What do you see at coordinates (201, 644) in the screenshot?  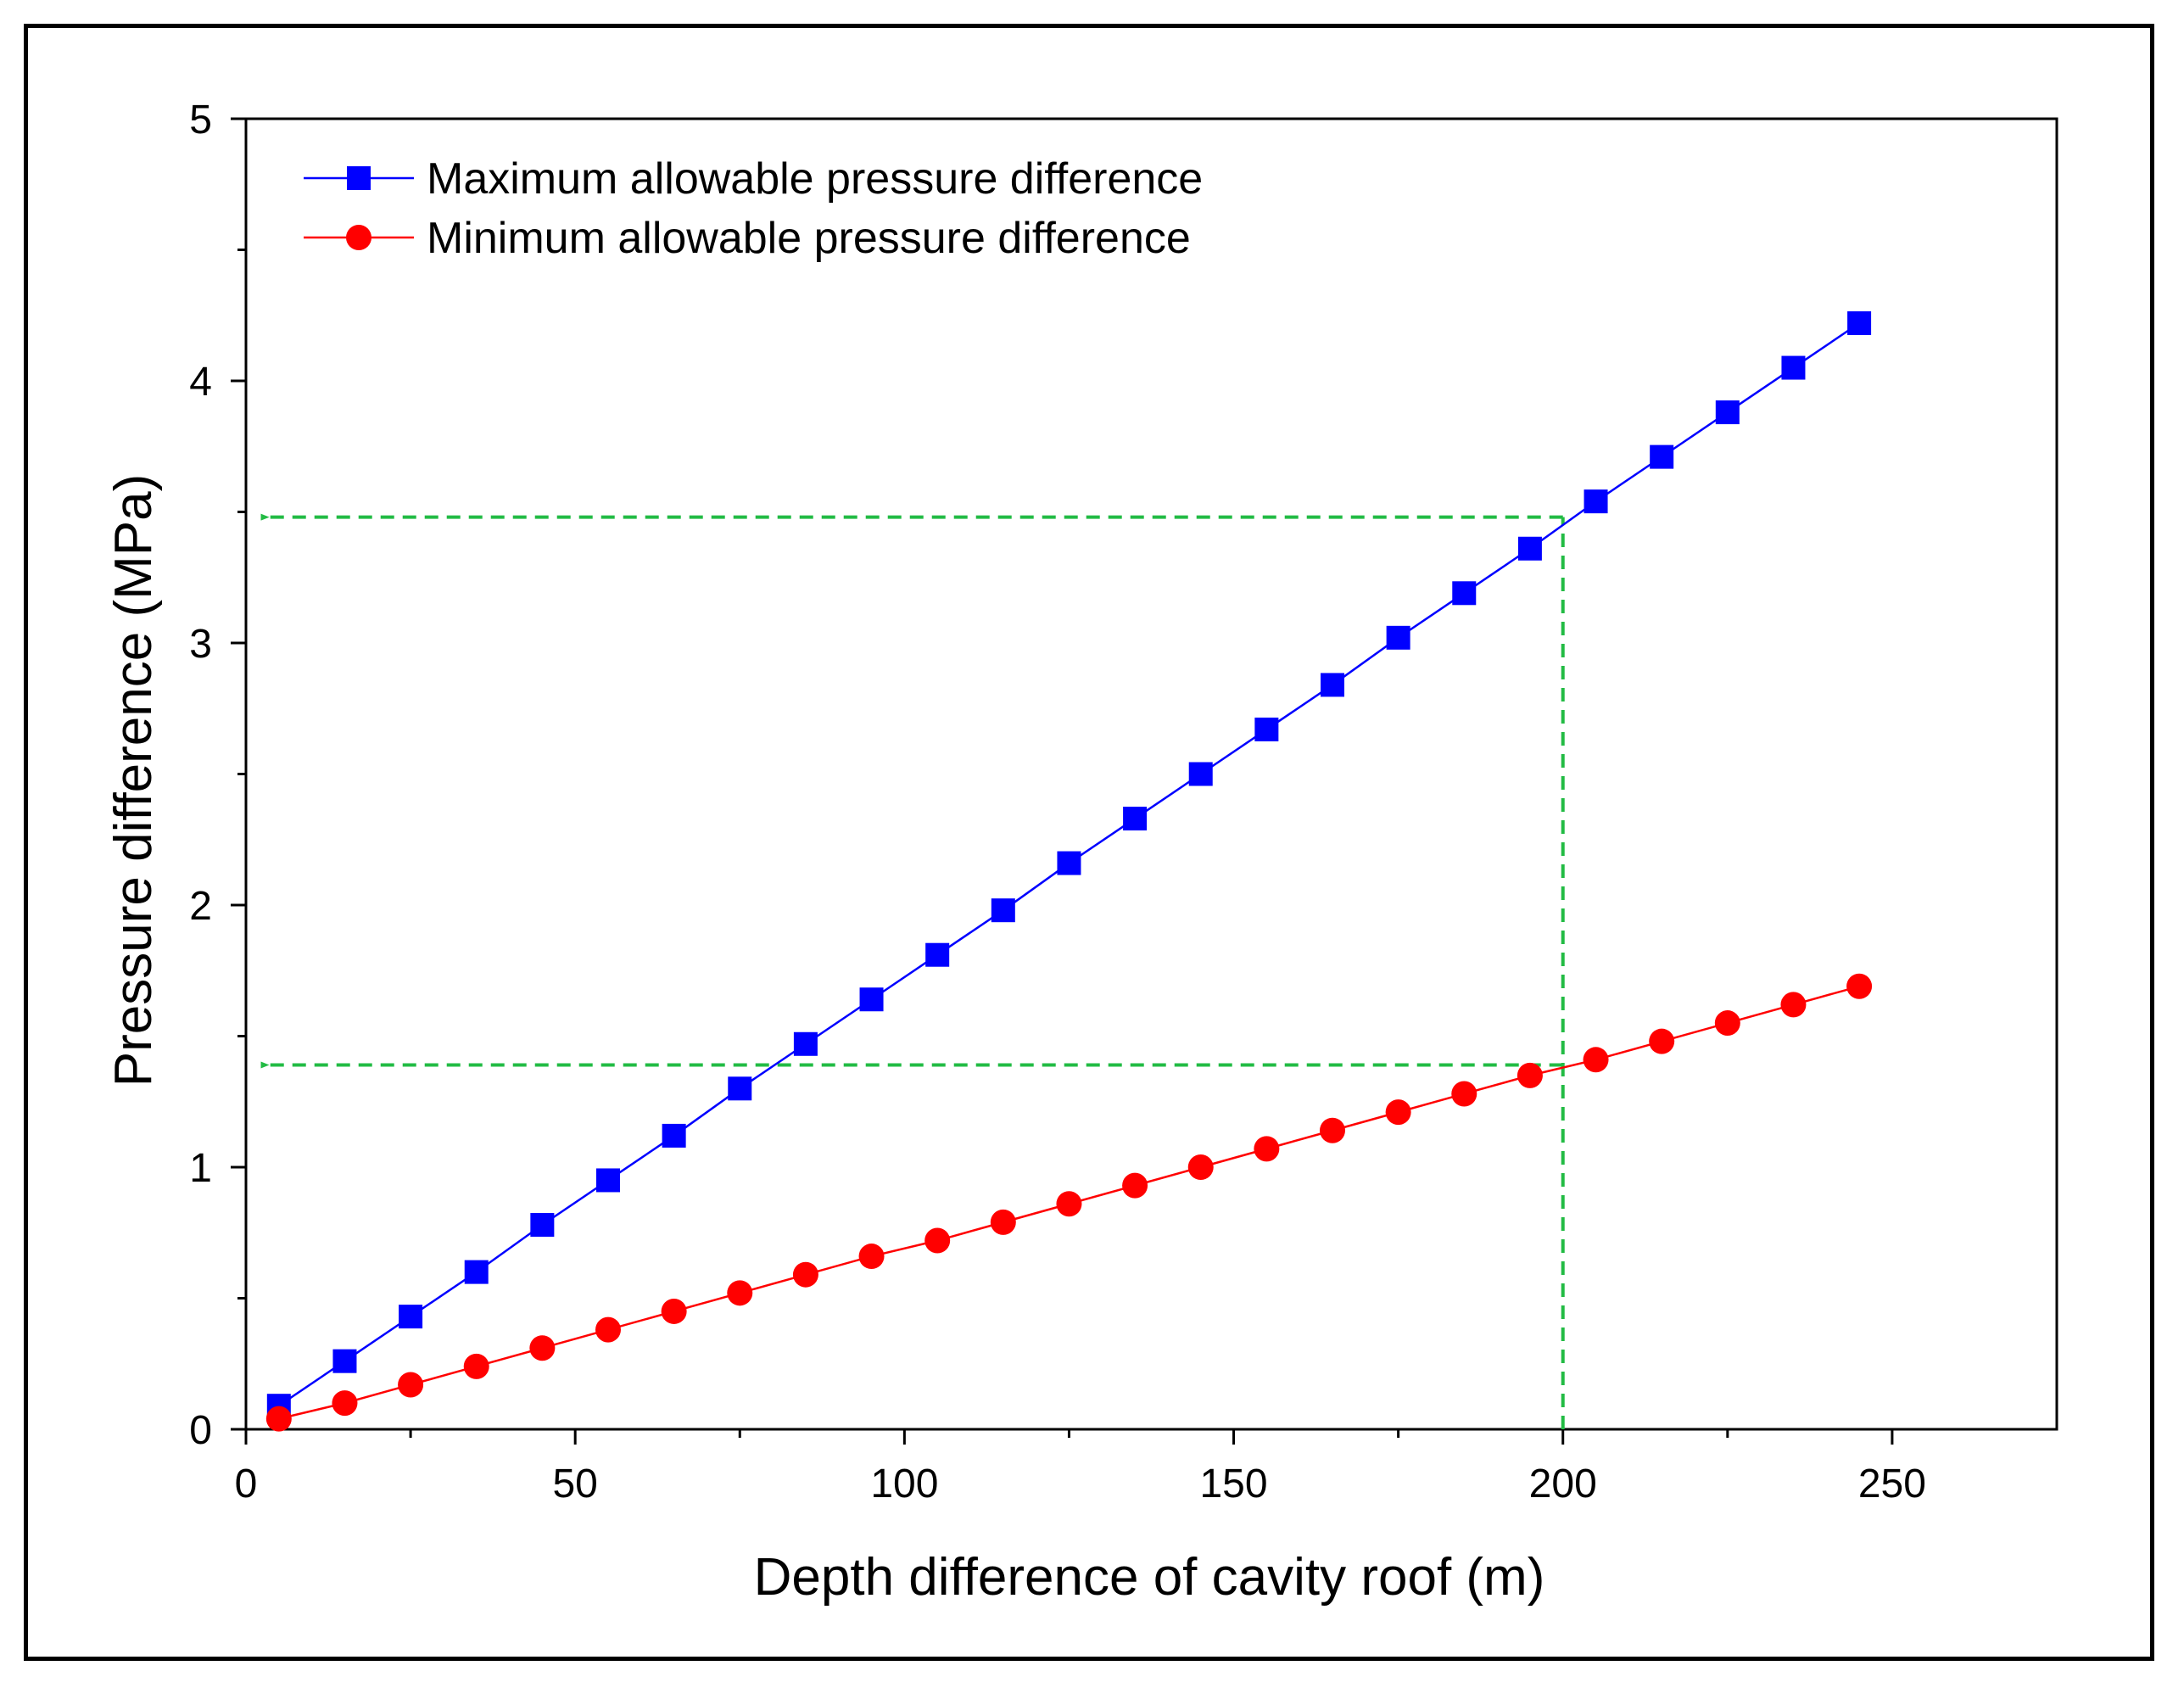 I see `y-tick-label: 3` at bounding box center [201, 644].